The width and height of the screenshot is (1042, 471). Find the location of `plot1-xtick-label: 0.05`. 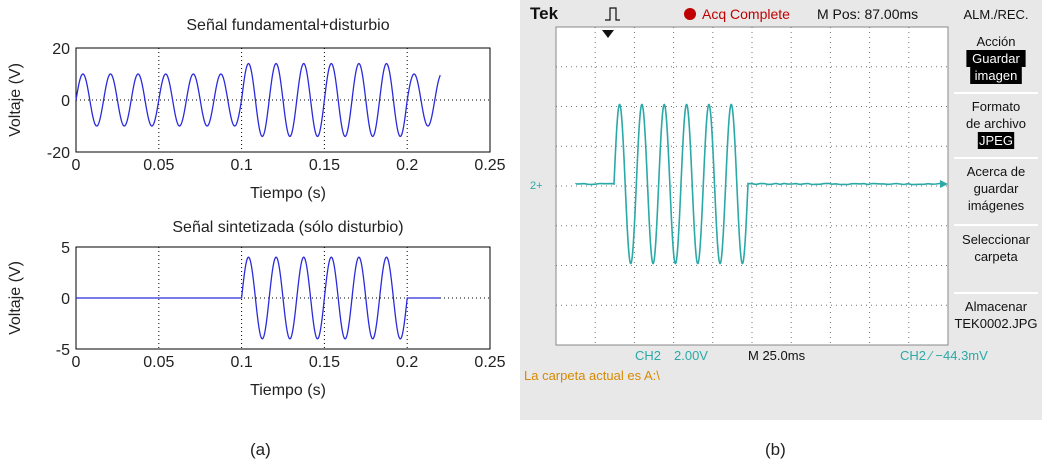

plot1-xtick-label: 0.05 is located at coordinates (158, 165).